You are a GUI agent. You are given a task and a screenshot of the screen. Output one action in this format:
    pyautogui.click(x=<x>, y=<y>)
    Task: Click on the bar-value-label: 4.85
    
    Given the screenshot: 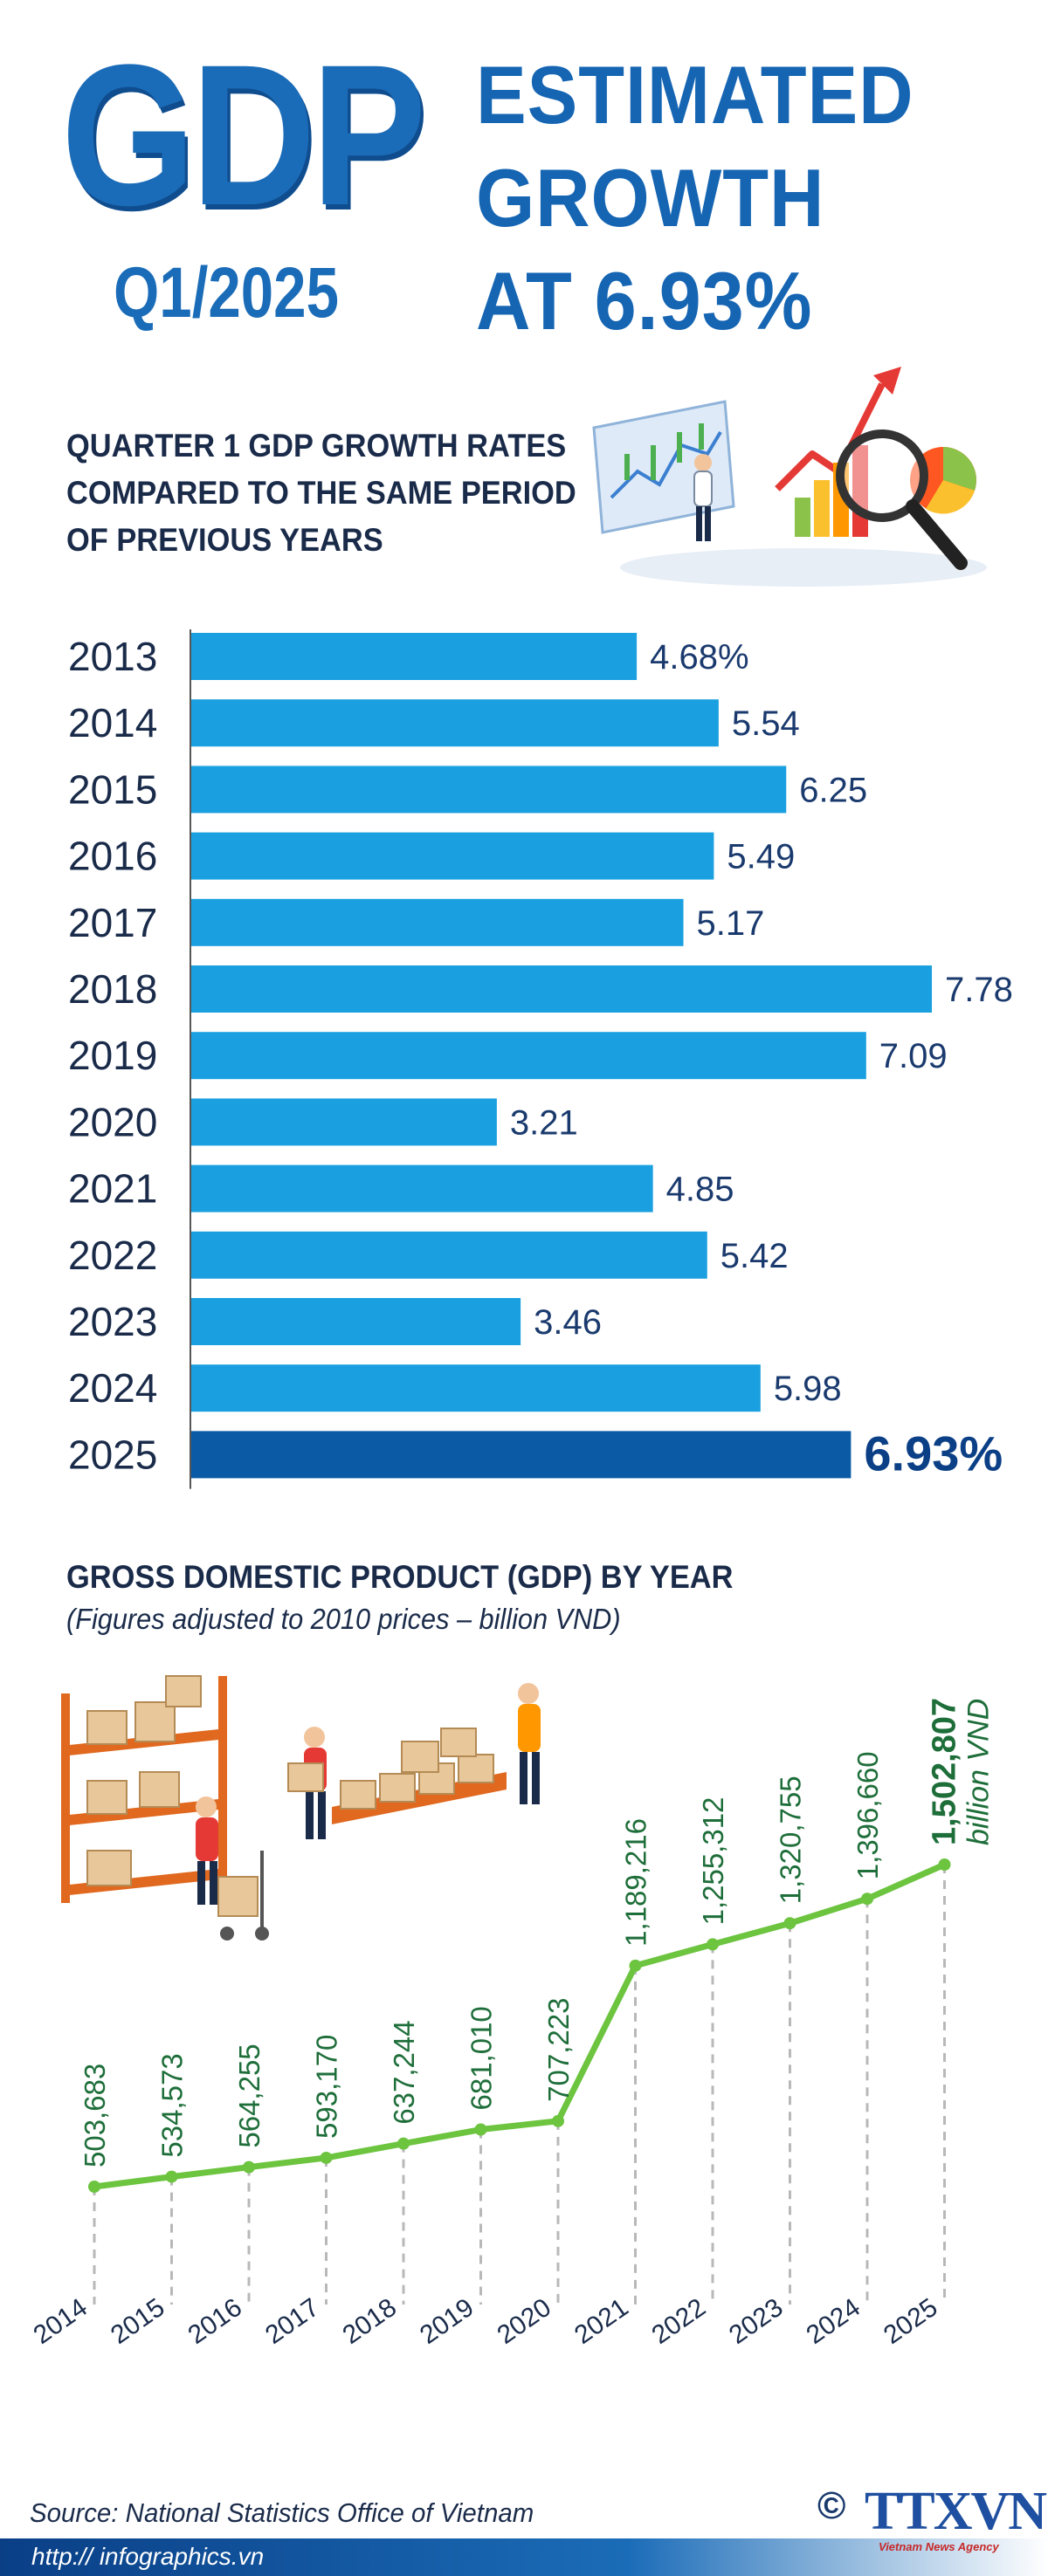 What is the action you would take?
    pyautogui.click(x=700, y=1190)
    